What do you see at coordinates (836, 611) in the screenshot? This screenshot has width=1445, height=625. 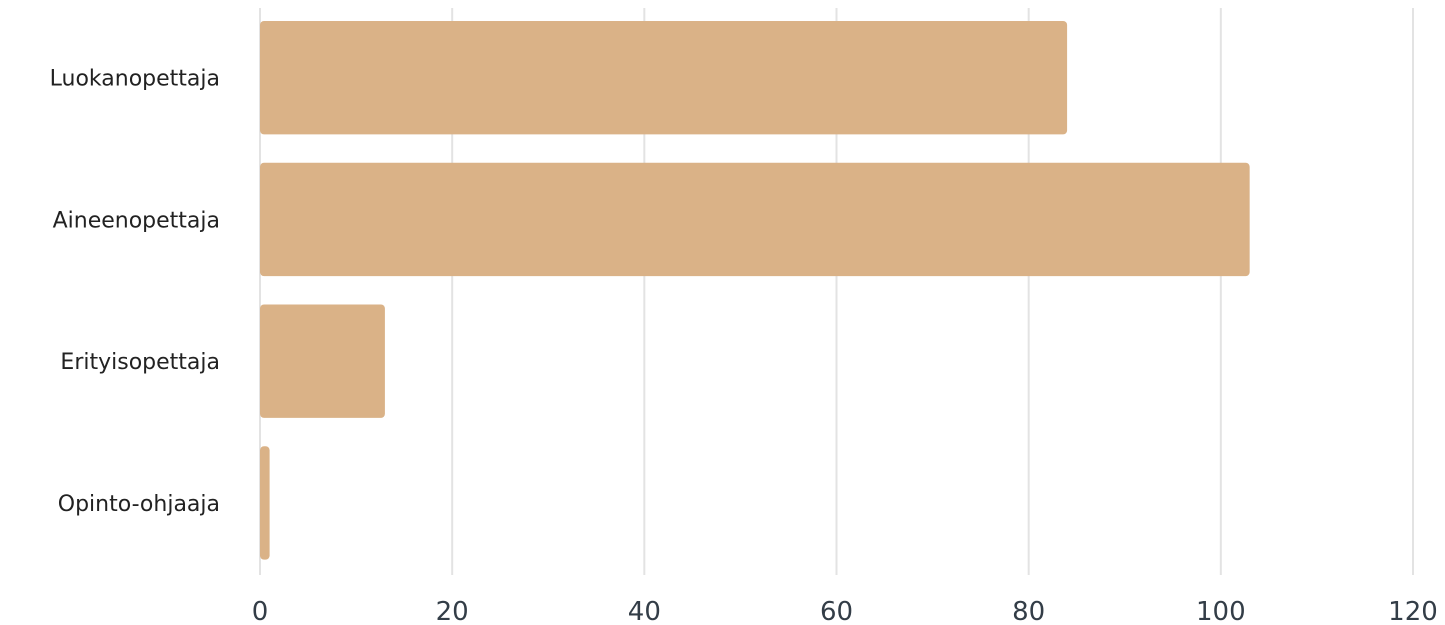 I see `x-tick-label: 60` at bounding box center [836, 611].